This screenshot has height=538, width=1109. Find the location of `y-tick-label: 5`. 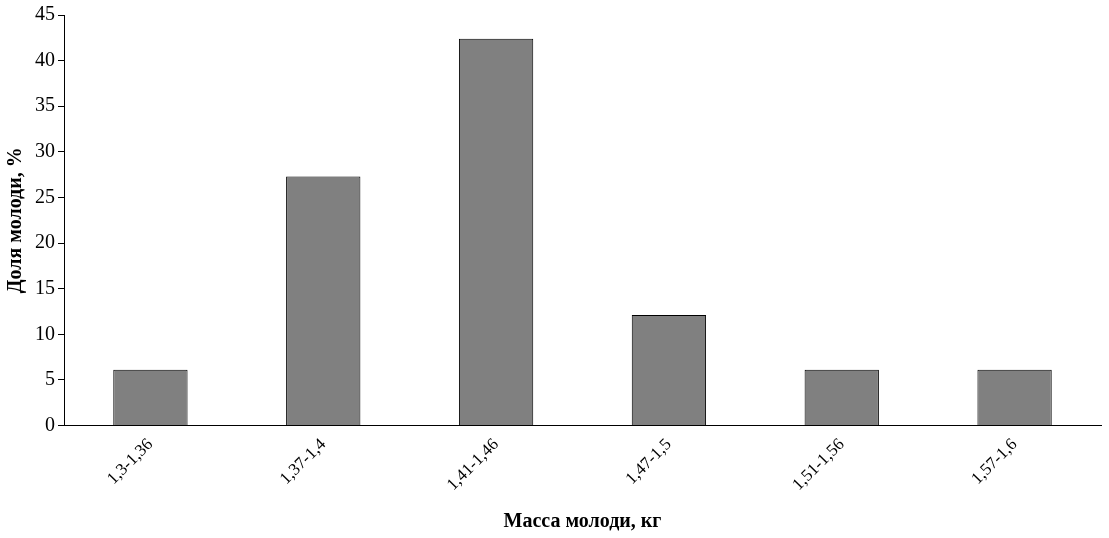

y-tick-label: 5 is located at coordinates (50, 378).